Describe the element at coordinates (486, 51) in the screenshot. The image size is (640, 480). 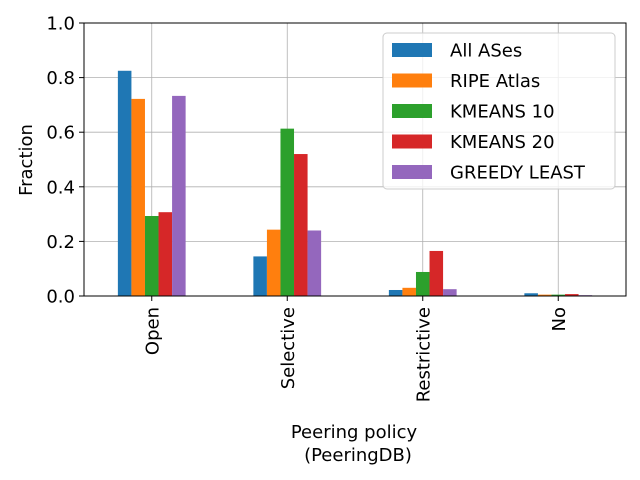
I see `legend-label-all-ases: All ASes` at that location.